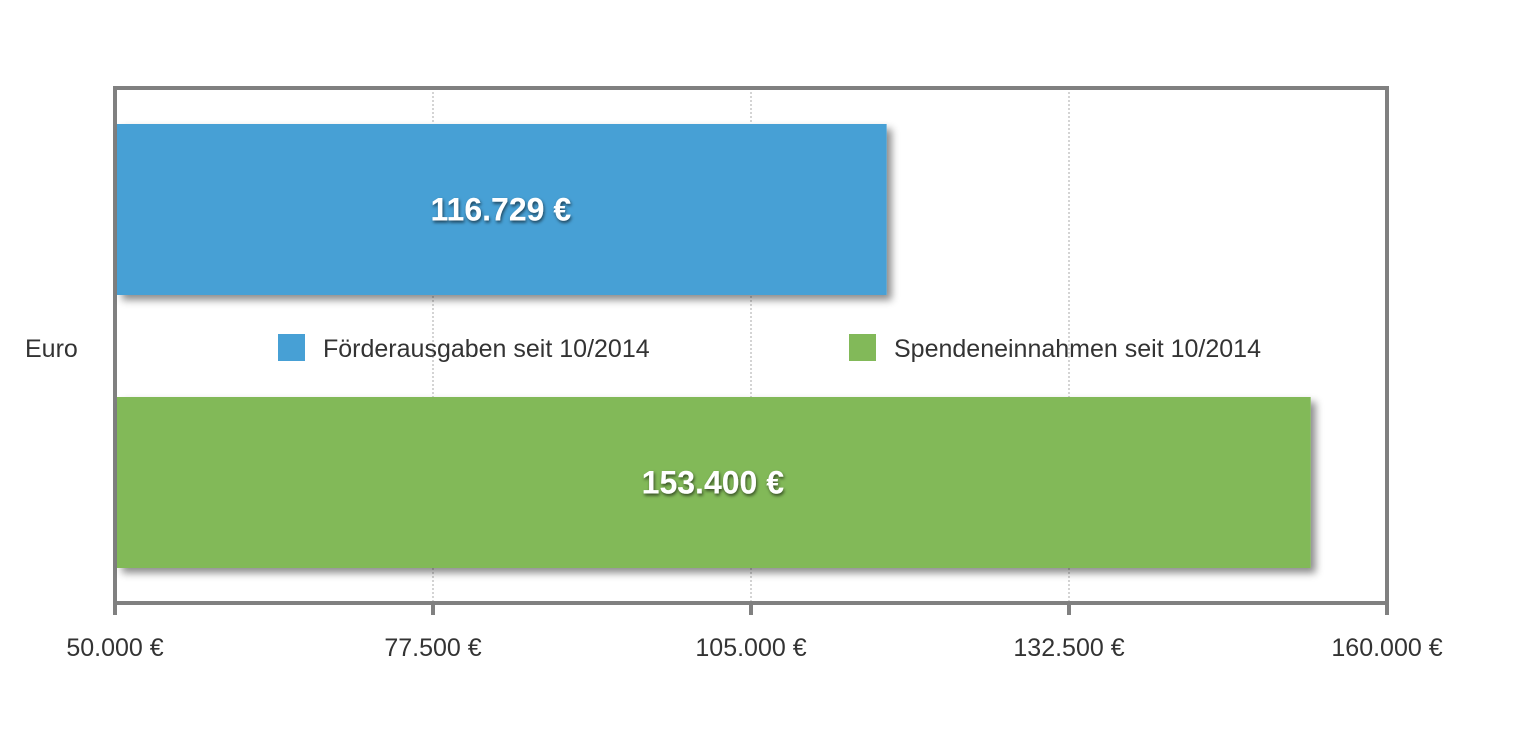 The image size is (1528, 732). I want to click on x-tick-label: 105.000 €, so click(750, 648).